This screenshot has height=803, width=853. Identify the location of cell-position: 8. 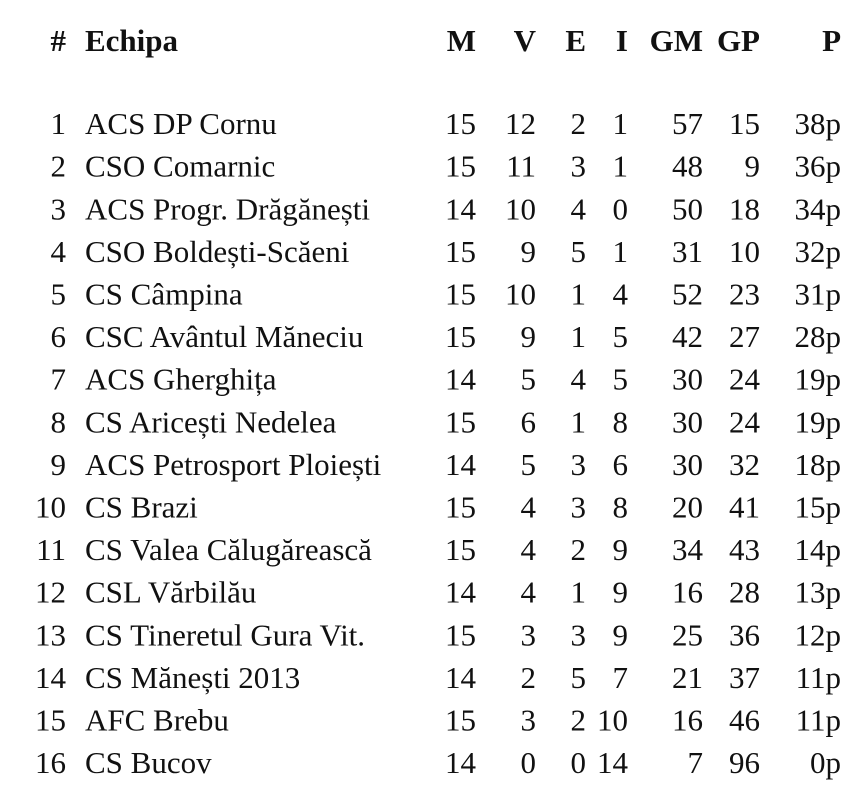
(59, 421).